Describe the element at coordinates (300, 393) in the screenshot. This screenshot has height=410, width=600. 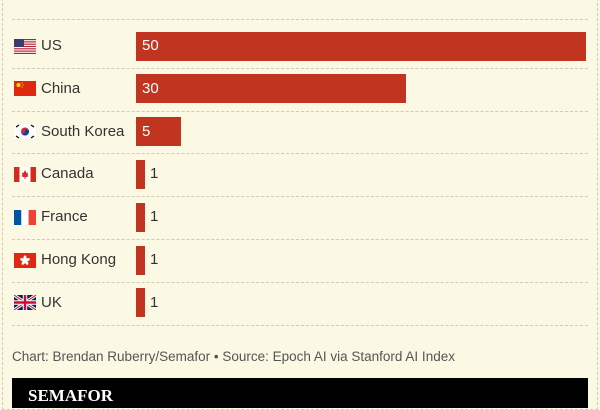
I see `brand-bar: SEMAFOR` at that location.